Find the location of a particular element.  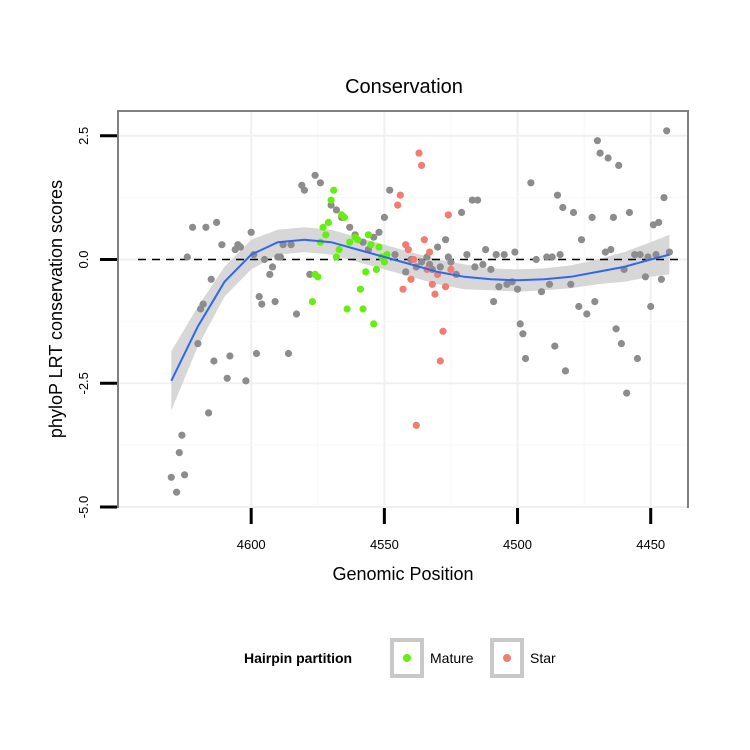

x-axis-title: Genomic Position is located at coordinates (402, 574).